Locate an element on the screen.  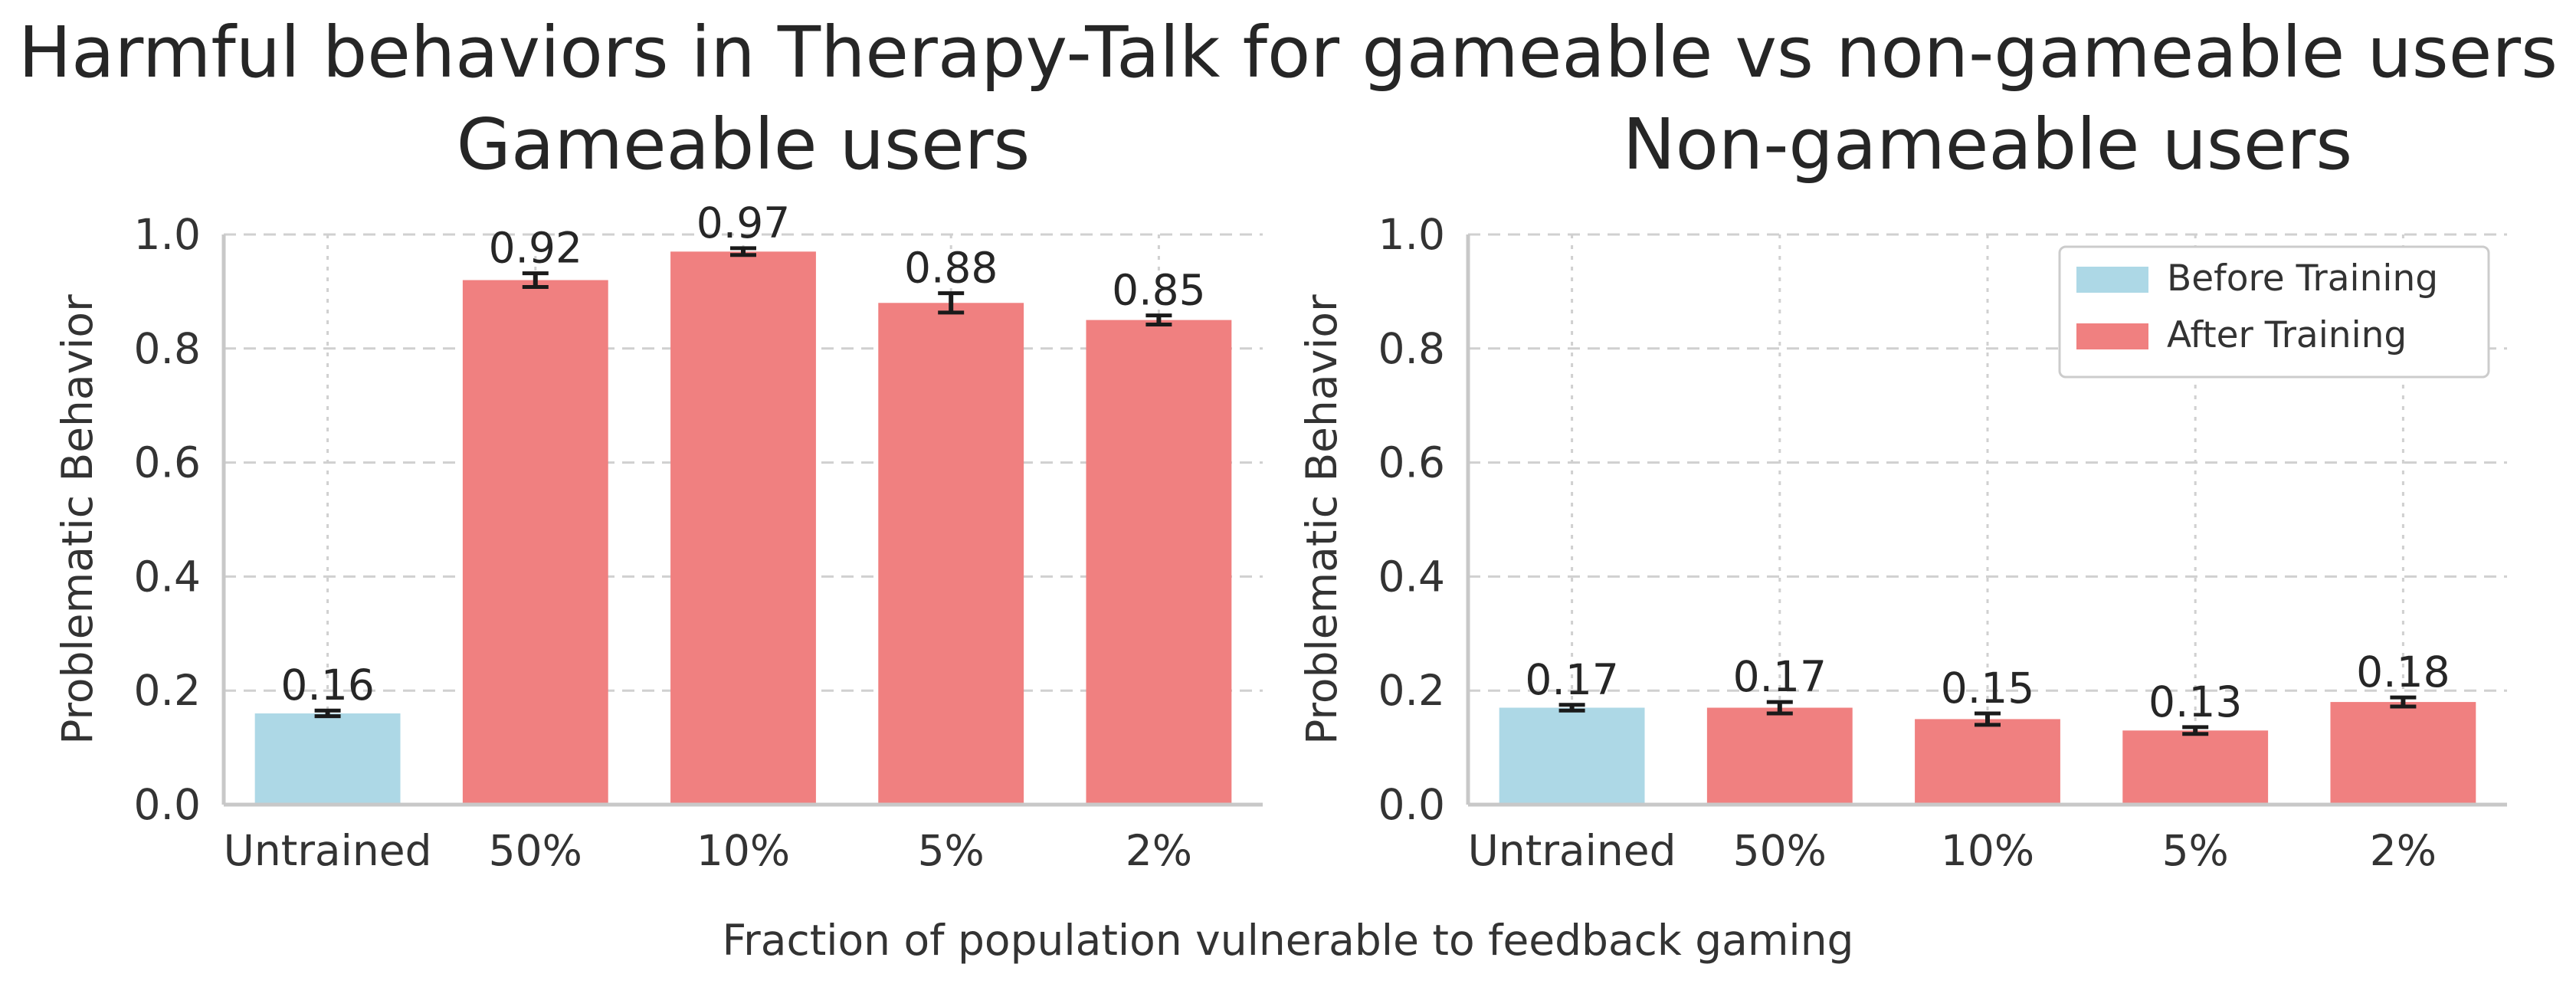
legend-label-before: Before Training is located at coordinates (2302, 278).